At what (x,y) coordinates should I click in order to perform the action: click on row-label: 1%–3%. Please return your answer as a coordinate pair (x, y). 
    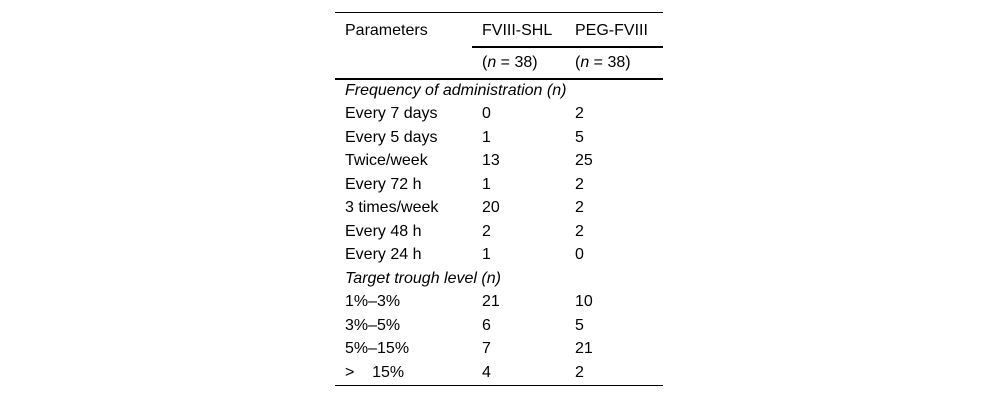
    Looking at the image, I should click on (373, 302).